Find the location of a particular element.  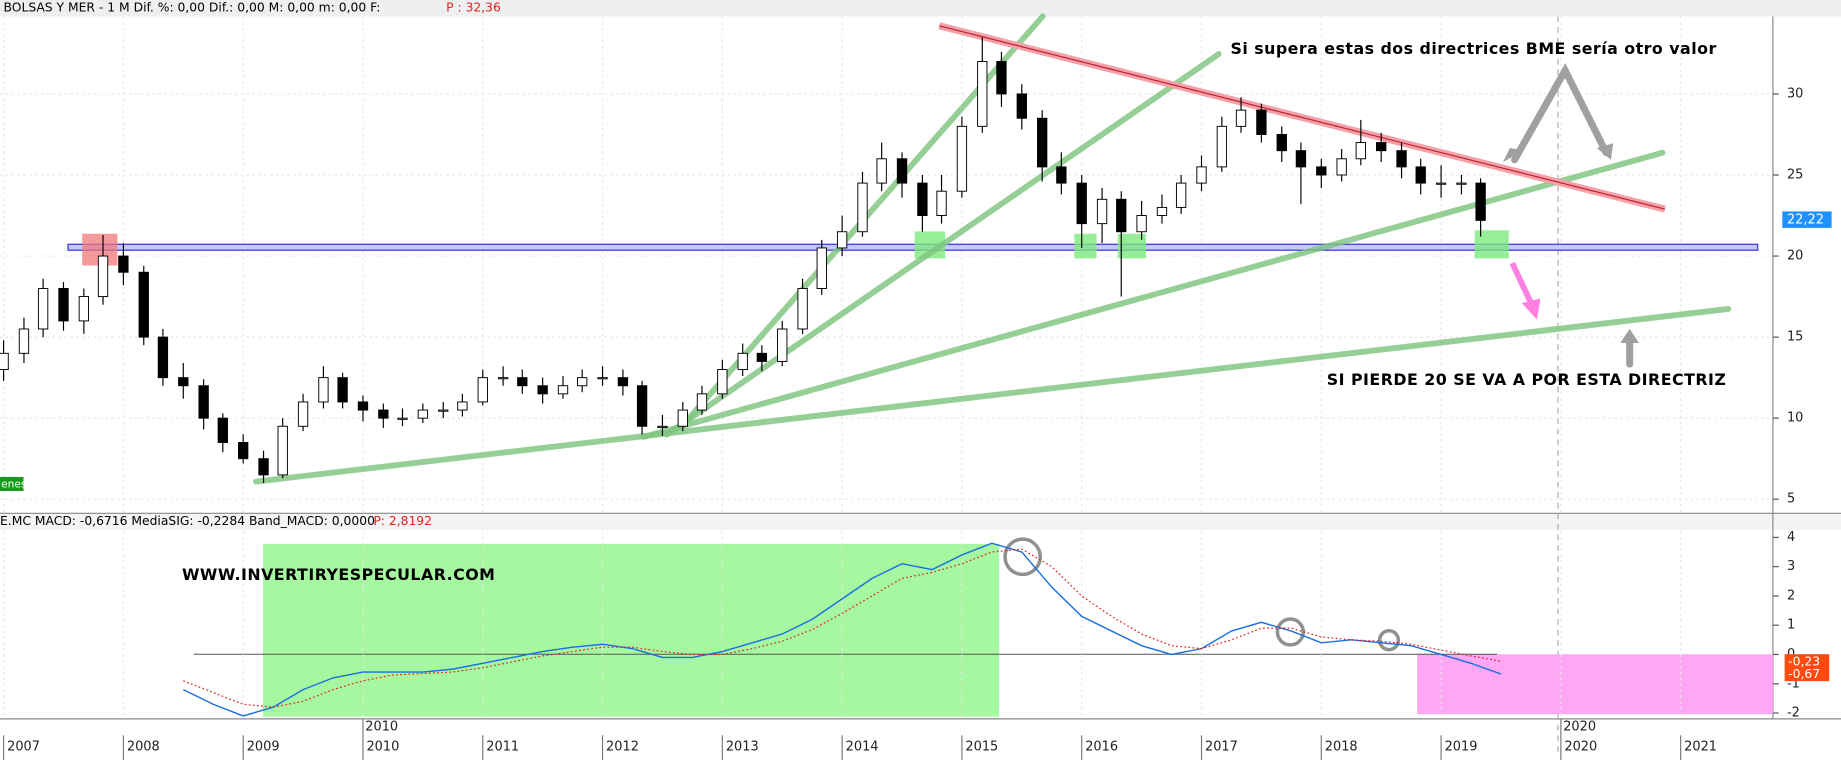

end-label-bg is located at coordinates (1807, 661).